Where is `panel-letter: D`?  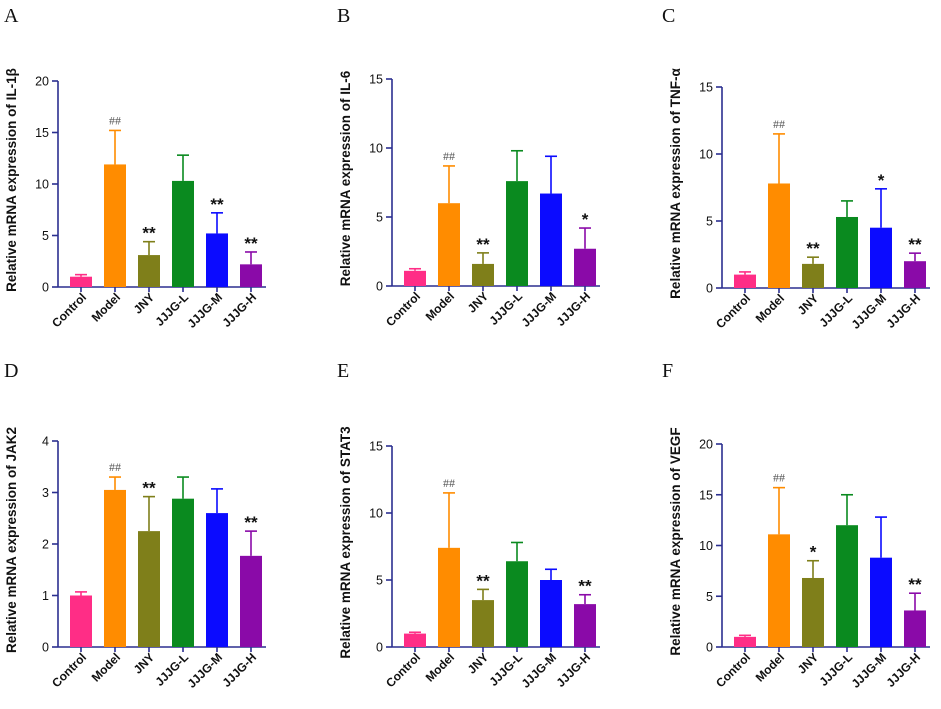
panel-letter: D is located at coordinates (11, 371).